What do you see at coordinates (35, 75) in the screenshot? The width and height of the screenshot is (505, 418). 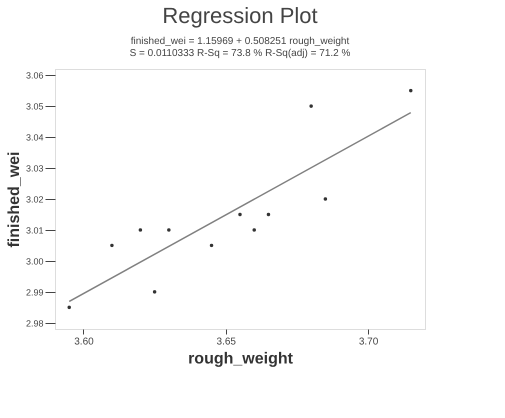 I see `y-tick-label: 3.06` at bounding box center [35, 75].